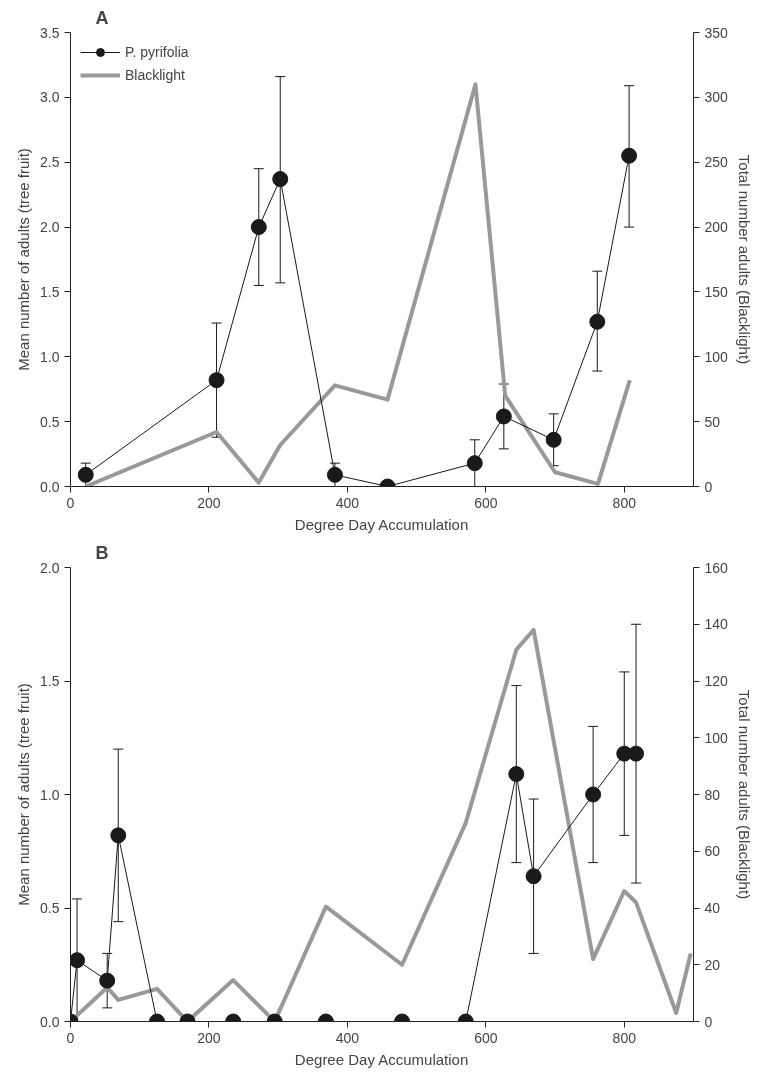 The image size is (773, 1085). Describe the element at coordinates (716, 624) in the screenshot. I see `y2-tick-label: 140` at that location.